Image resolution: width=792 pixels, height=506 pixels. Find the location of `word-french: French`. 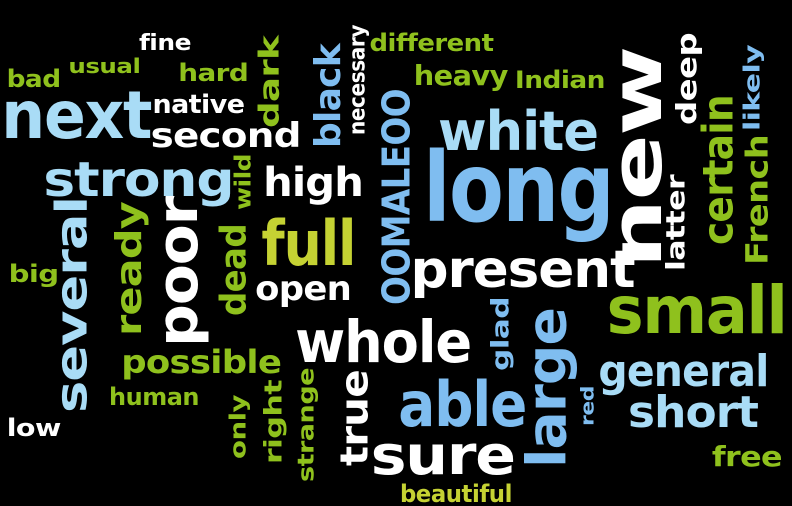

word-french: French is located at coordinates (757, 200).